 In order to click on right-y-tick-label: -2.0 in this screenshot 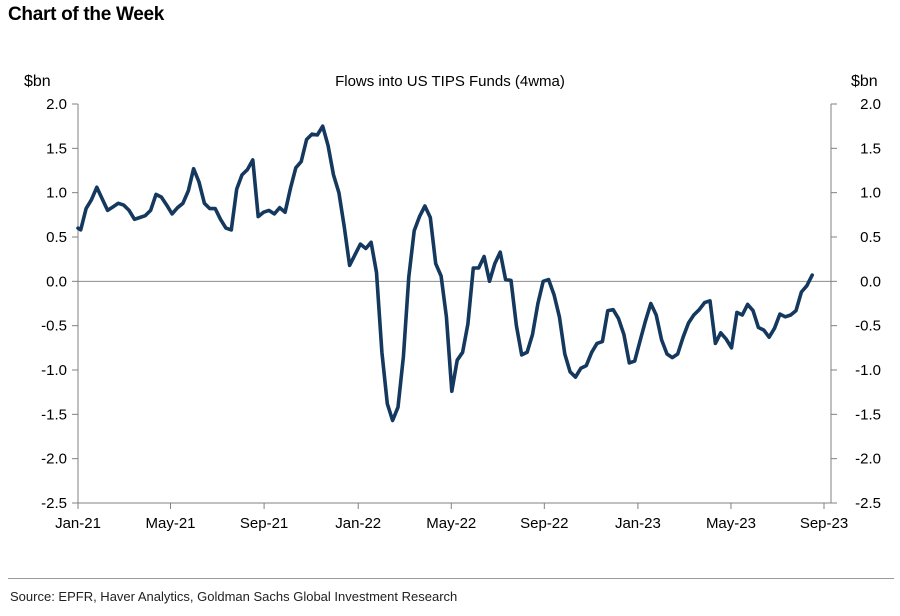, I will do `click(868, 459)`.